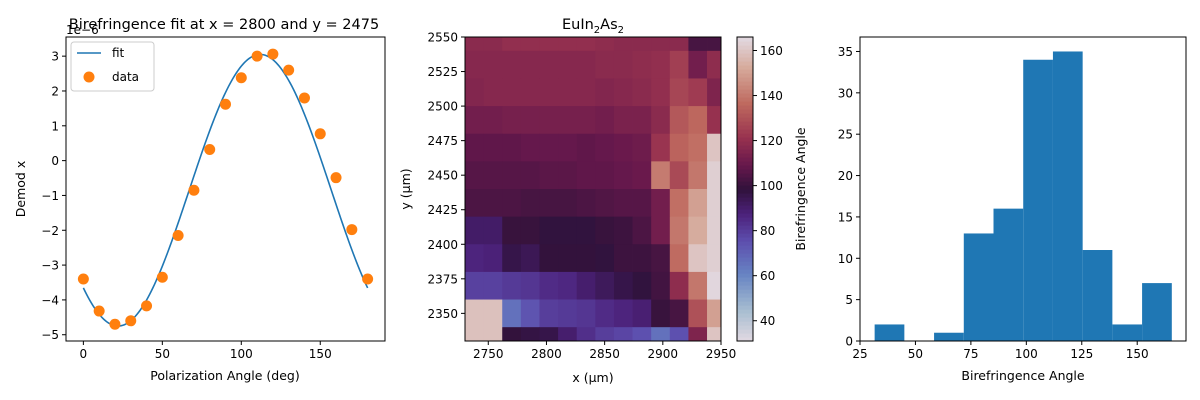 Image resolution: width=1200 pixels, height=400 pixels. I want to click on fit-y-label: Demod x, so click(20, 189).